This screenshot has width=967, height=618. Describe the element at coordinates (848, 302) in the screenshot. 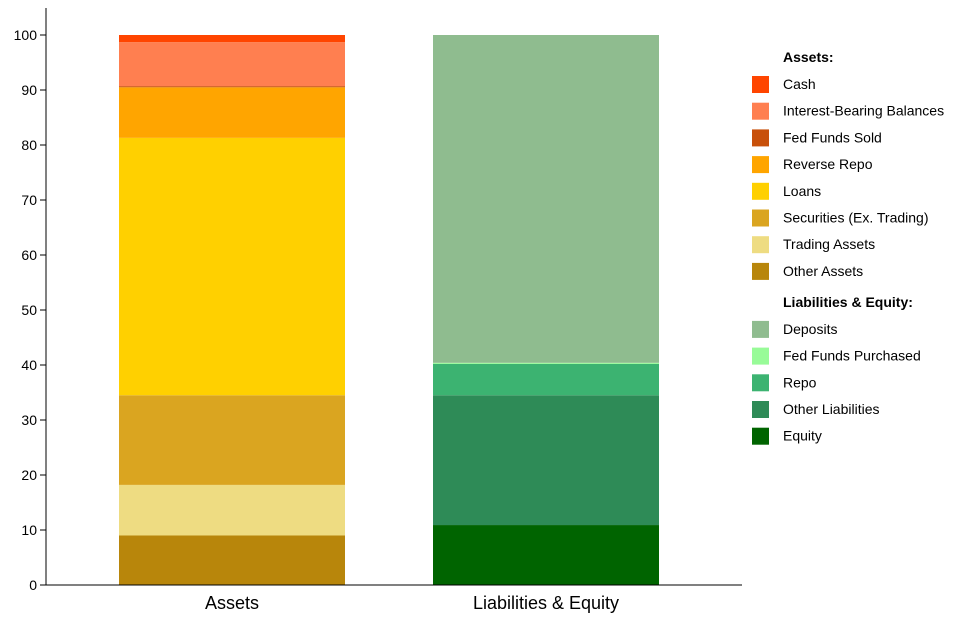

I see `legend-heading: Liabilities & Equity:` at that location.